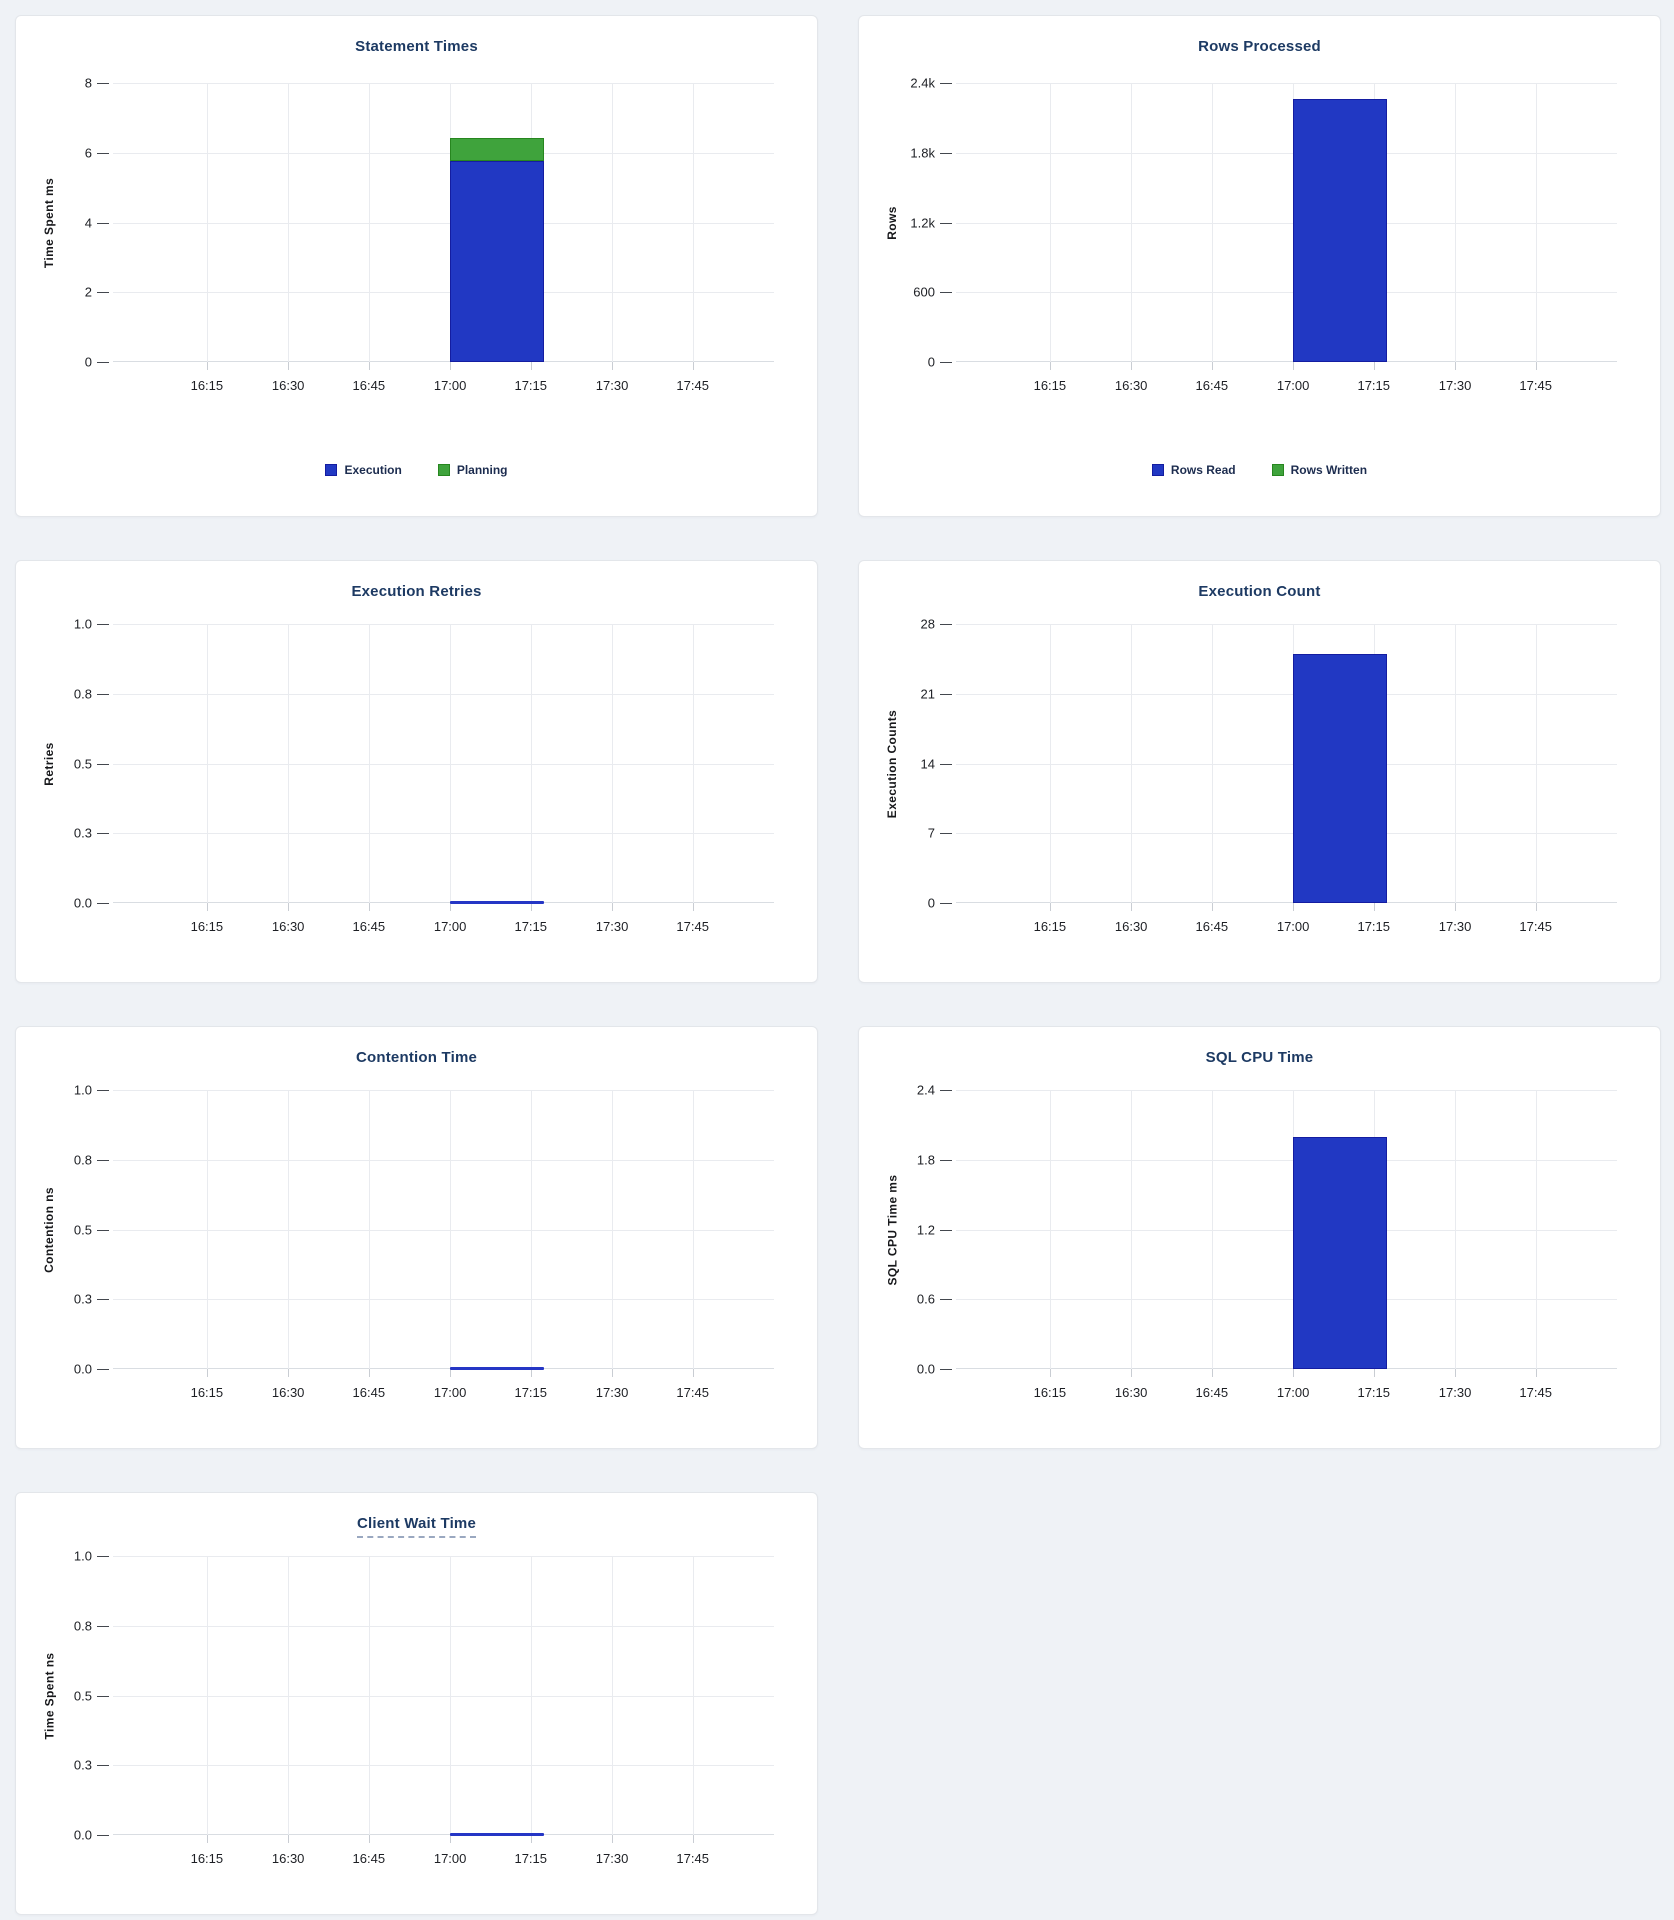 This screenshot has height=1920, width=1674. What do you see at coordinates (1340, 1252) in the screenshot?
I see `bar-sql-cpu-time` at bounding box center [1340, 1252].